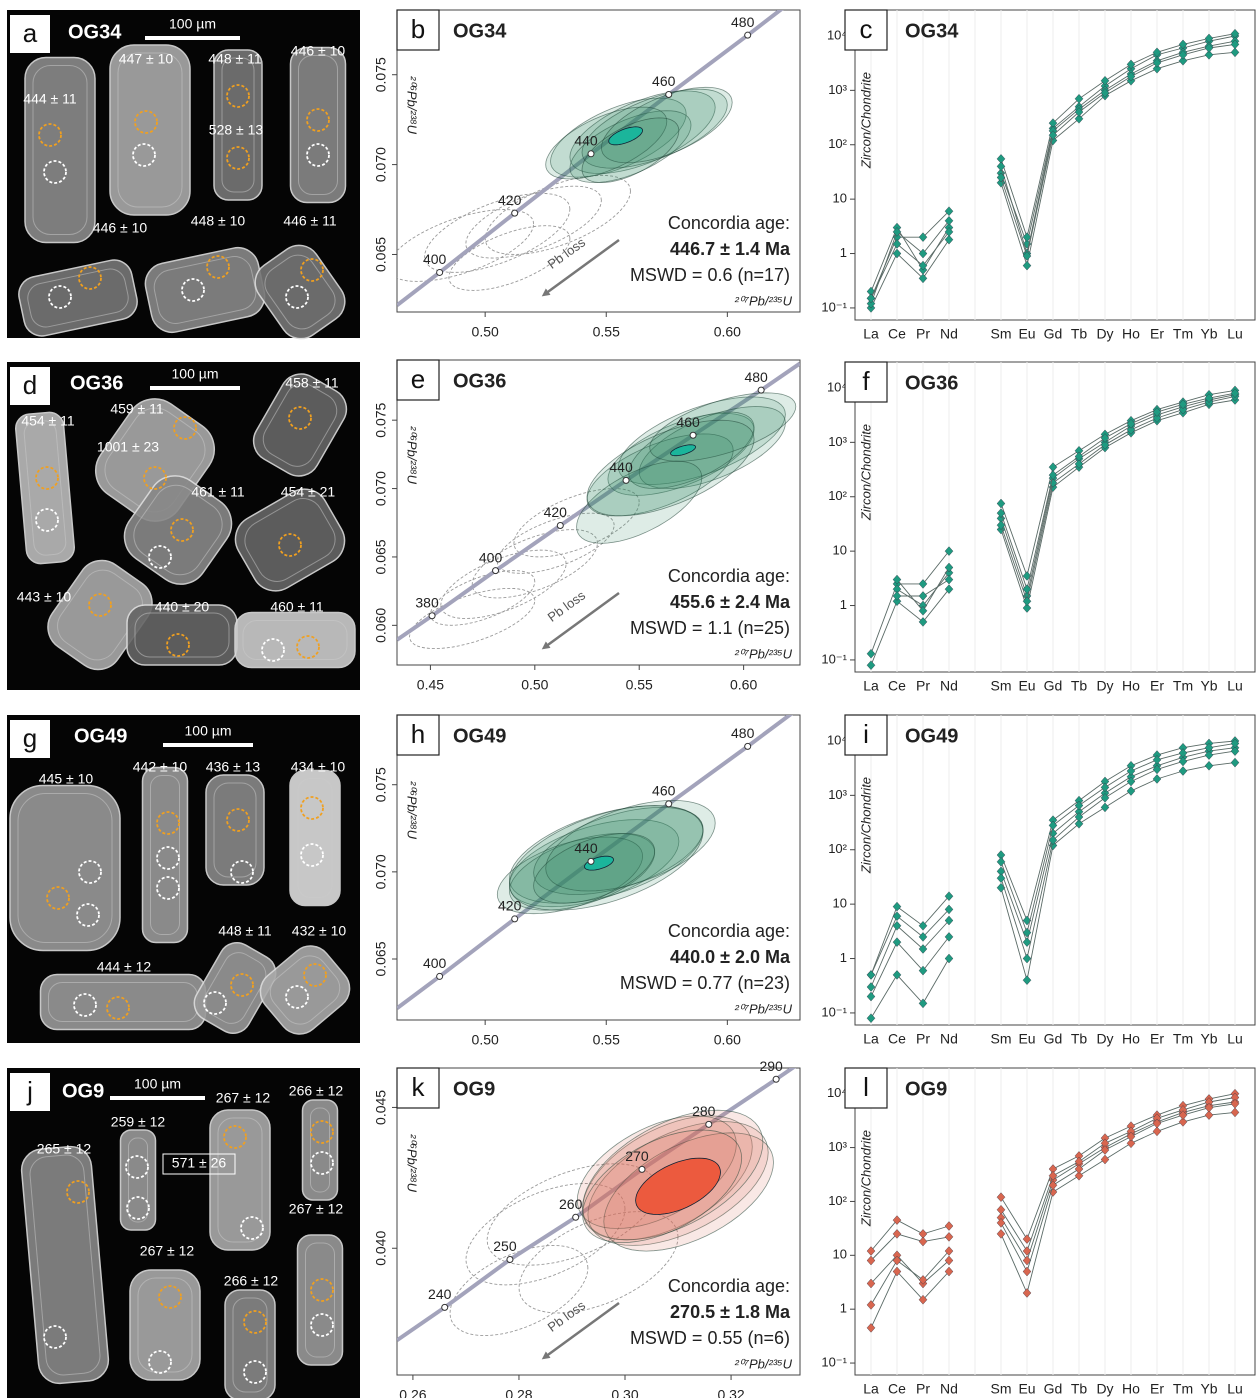  What do you see at coordinates (1157, 686) in the screenshot?
I see `x-tick-label: Er` at bounding box center [1157, 686].